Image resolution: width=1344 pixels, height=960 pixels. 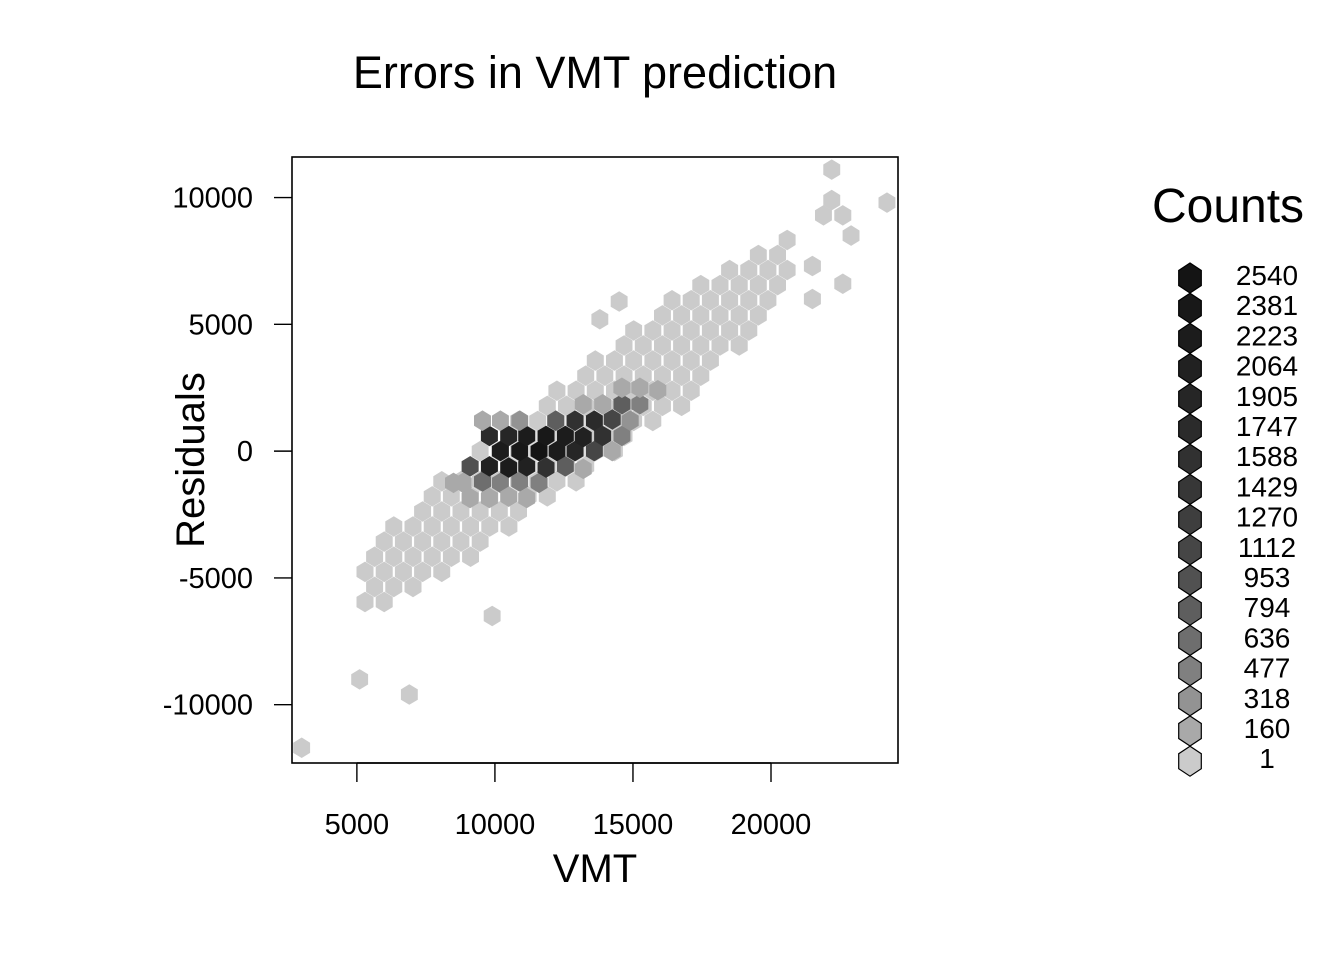 What do you see at coordinates (568, 801) in the screenshot?
I see `x-axis: 5000 10000 15000 20000` at bounding box center [568, 801].